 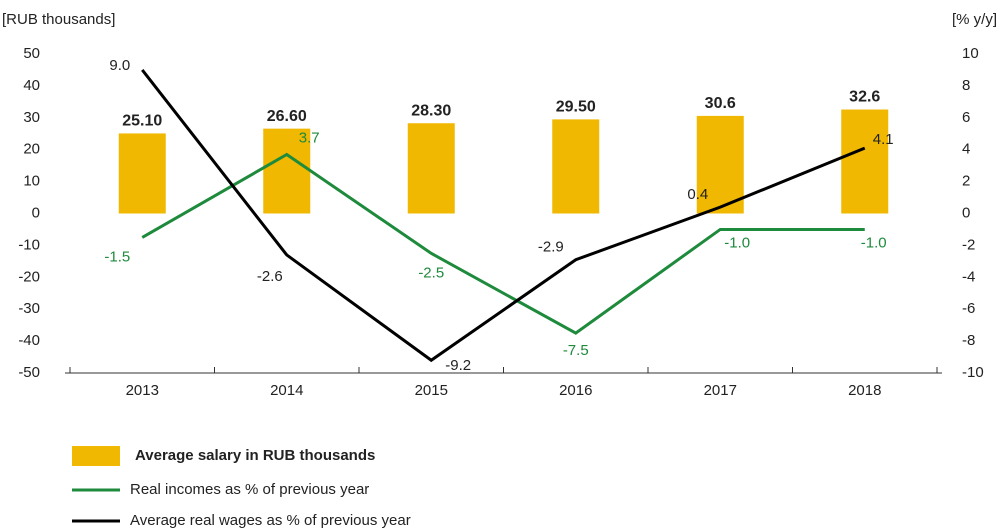 I want to click on y2-tick-label: -6, so click(x=968, y=308).